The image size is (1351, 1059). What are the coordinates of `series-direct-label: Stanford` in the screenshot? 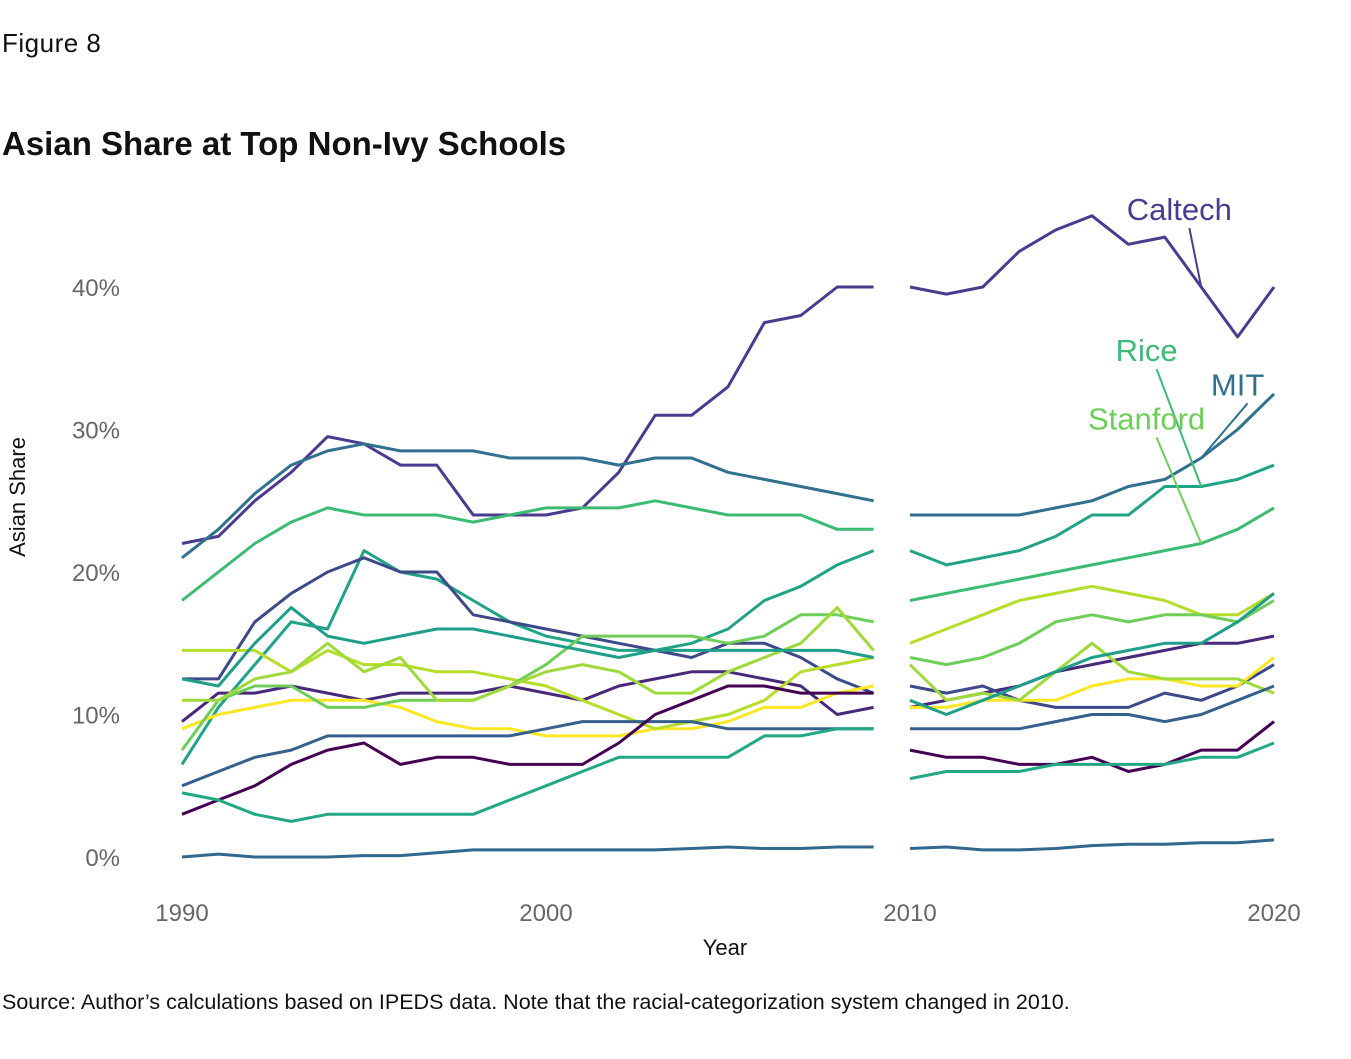 It's located at (1146, 419).